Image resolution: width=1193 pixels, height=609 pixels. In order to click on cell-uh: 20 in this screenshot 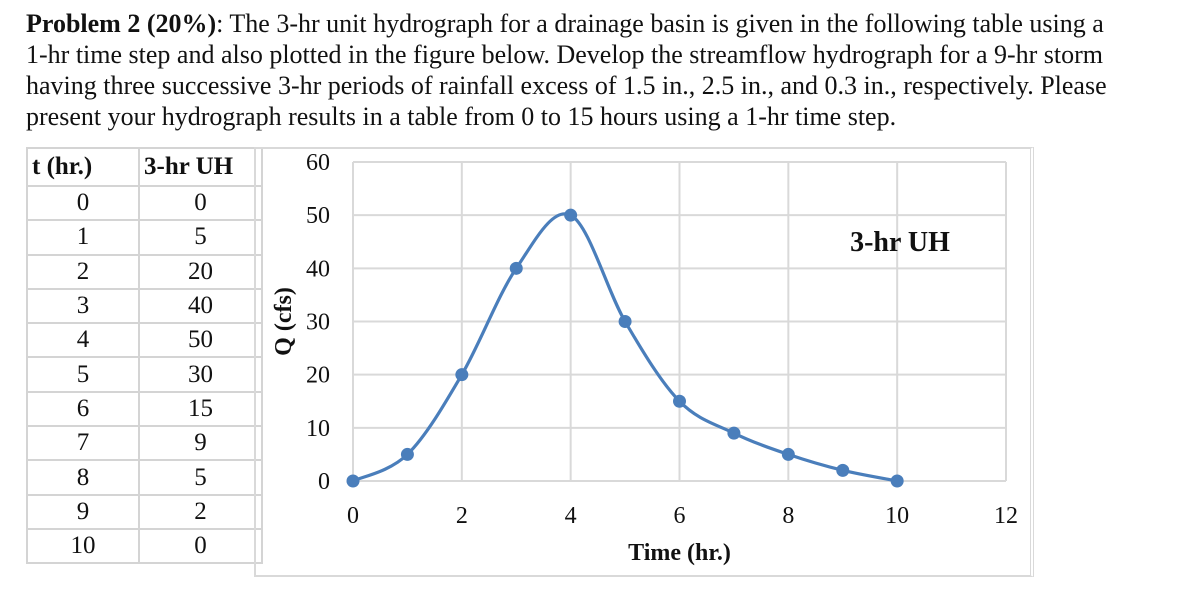, I will do `click(200, 271)`.